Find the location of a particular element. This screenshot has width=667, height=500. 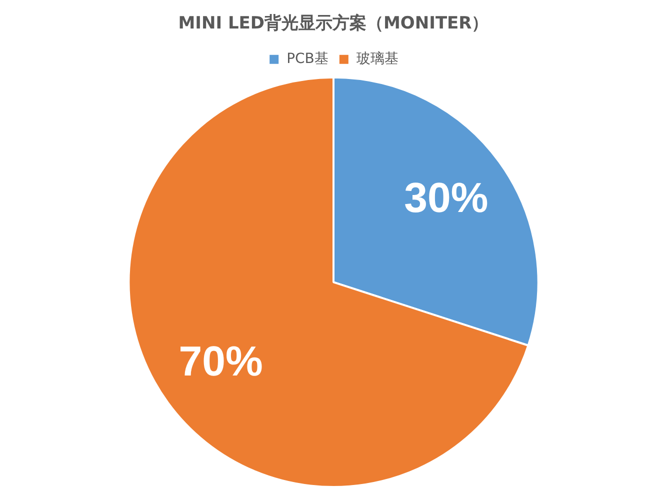

legend-label: PCB基 is located at coordinates (307, 59).